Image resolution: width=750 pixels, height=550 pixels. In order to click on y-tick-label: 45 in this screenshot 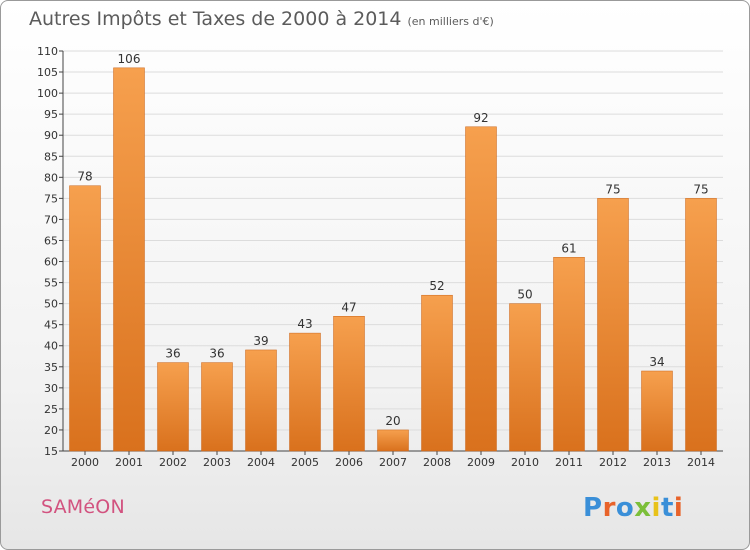, I will do `click(51, 325)`.